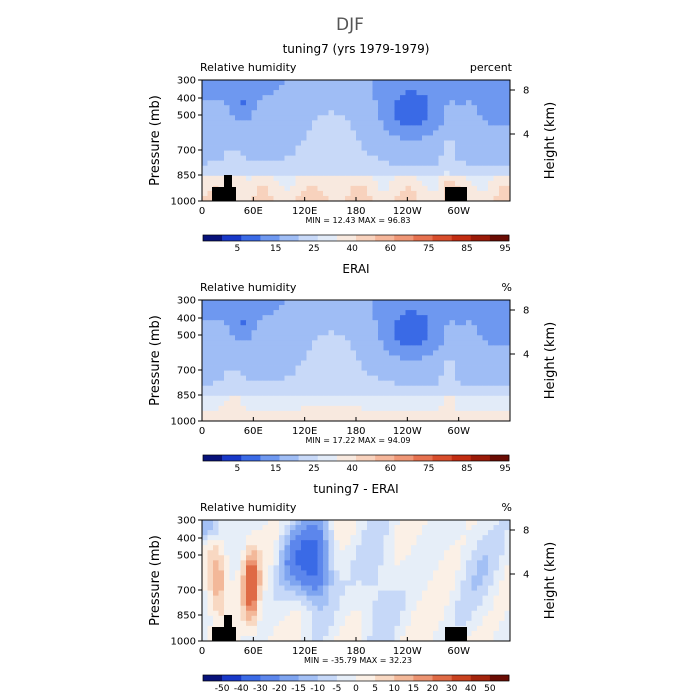  Describe the element at coordinates (407, 431) in the screenshot. I see `x-tick-label: 120W` at that location.